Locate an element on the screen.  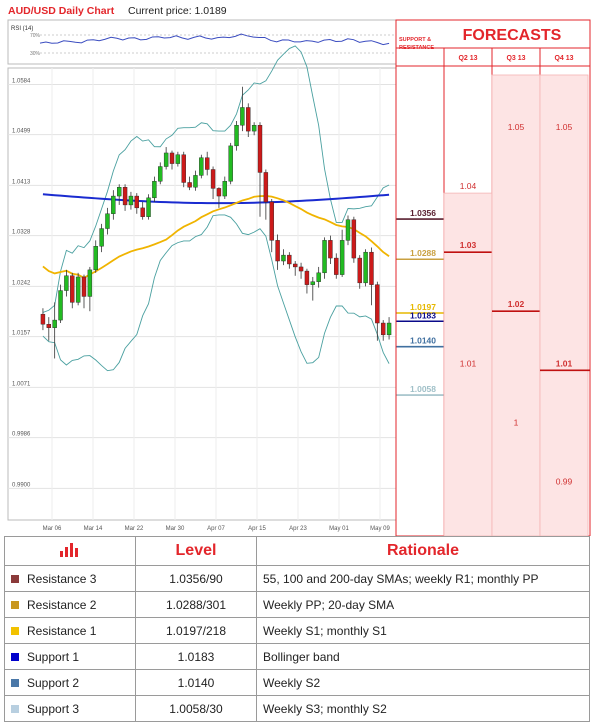
y-tick-label: 1.0071 is located at coordinates (21, 384).